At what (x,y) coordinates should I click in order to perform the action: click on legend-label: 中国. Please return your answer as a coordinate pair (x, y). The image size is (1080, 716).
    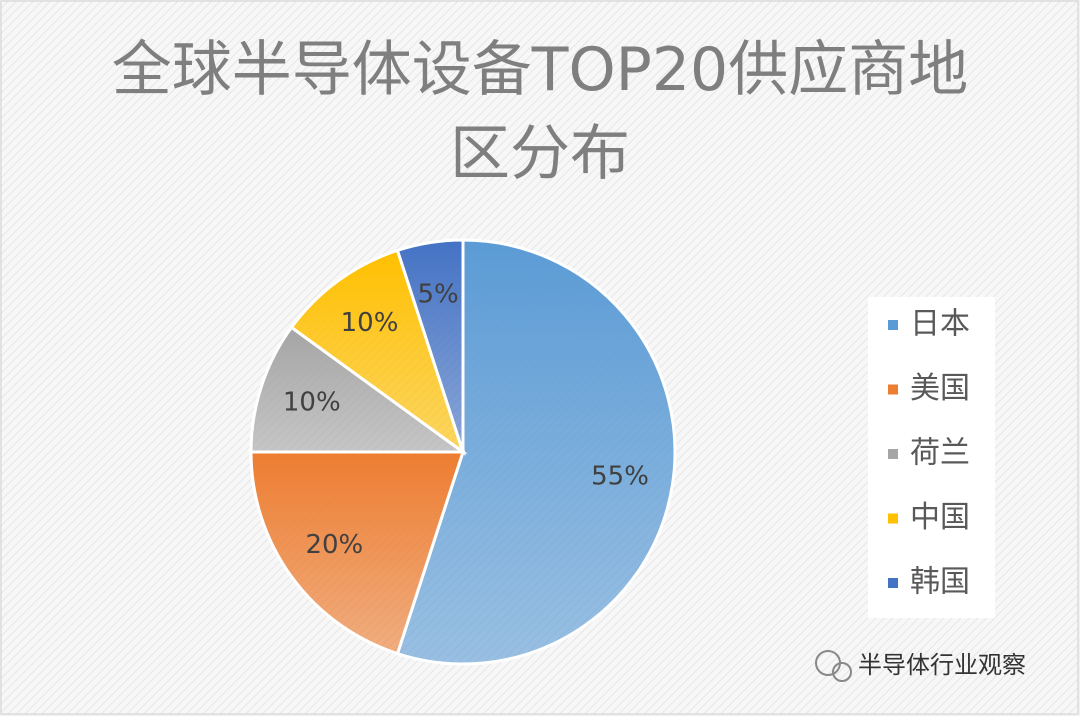
    Looking at the image, I should click on (940, 517).